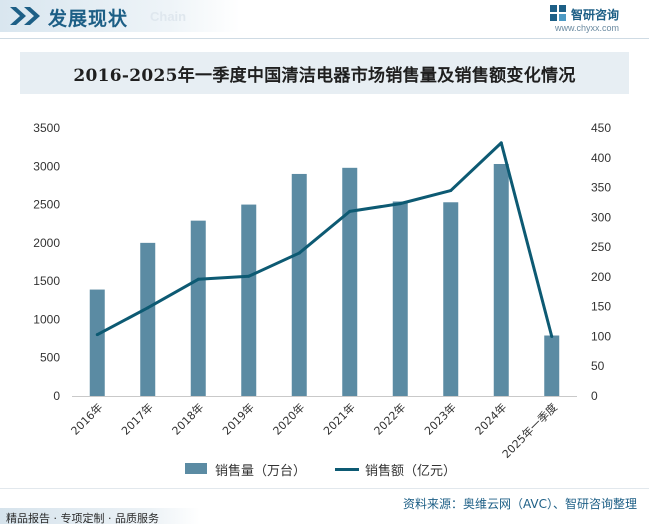 This screenshot has width=649, height=526. Describe the element at coordinates (598, 366) in the screenshot. I see `y-right-tick-label: 50` at that location.